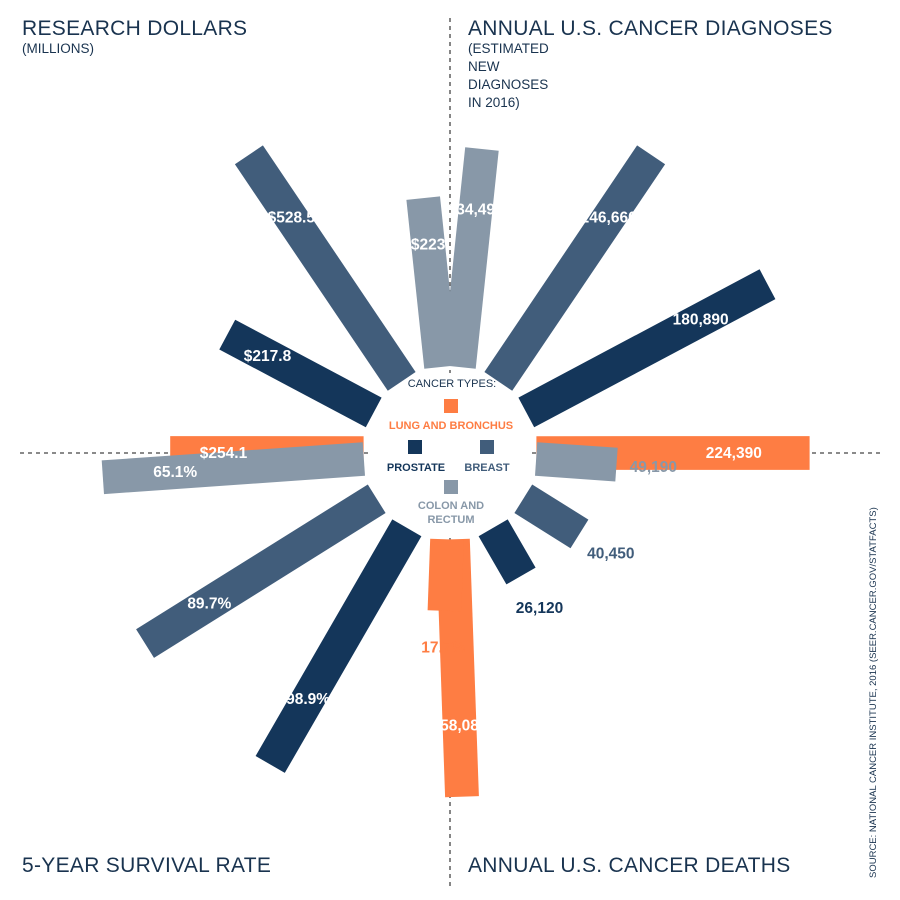 This screenshot has width=900, height=900. What do you see at coordinates (209, 603) in the screenshot?
I see `survival-label-breast: 89.7%` at bounding box center [209, 603].